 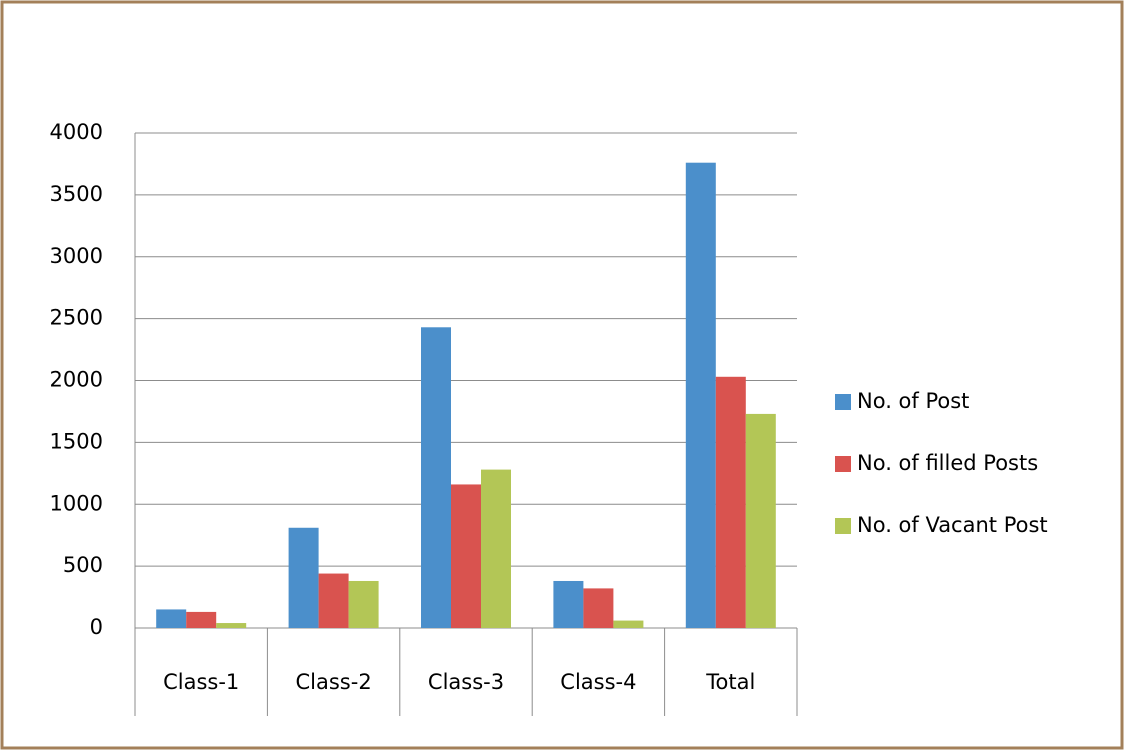 What do you see at coordinates (598, 682) in the screenshot?
I see `x-tick-label: Class-4` at bounding box center [598, 682].